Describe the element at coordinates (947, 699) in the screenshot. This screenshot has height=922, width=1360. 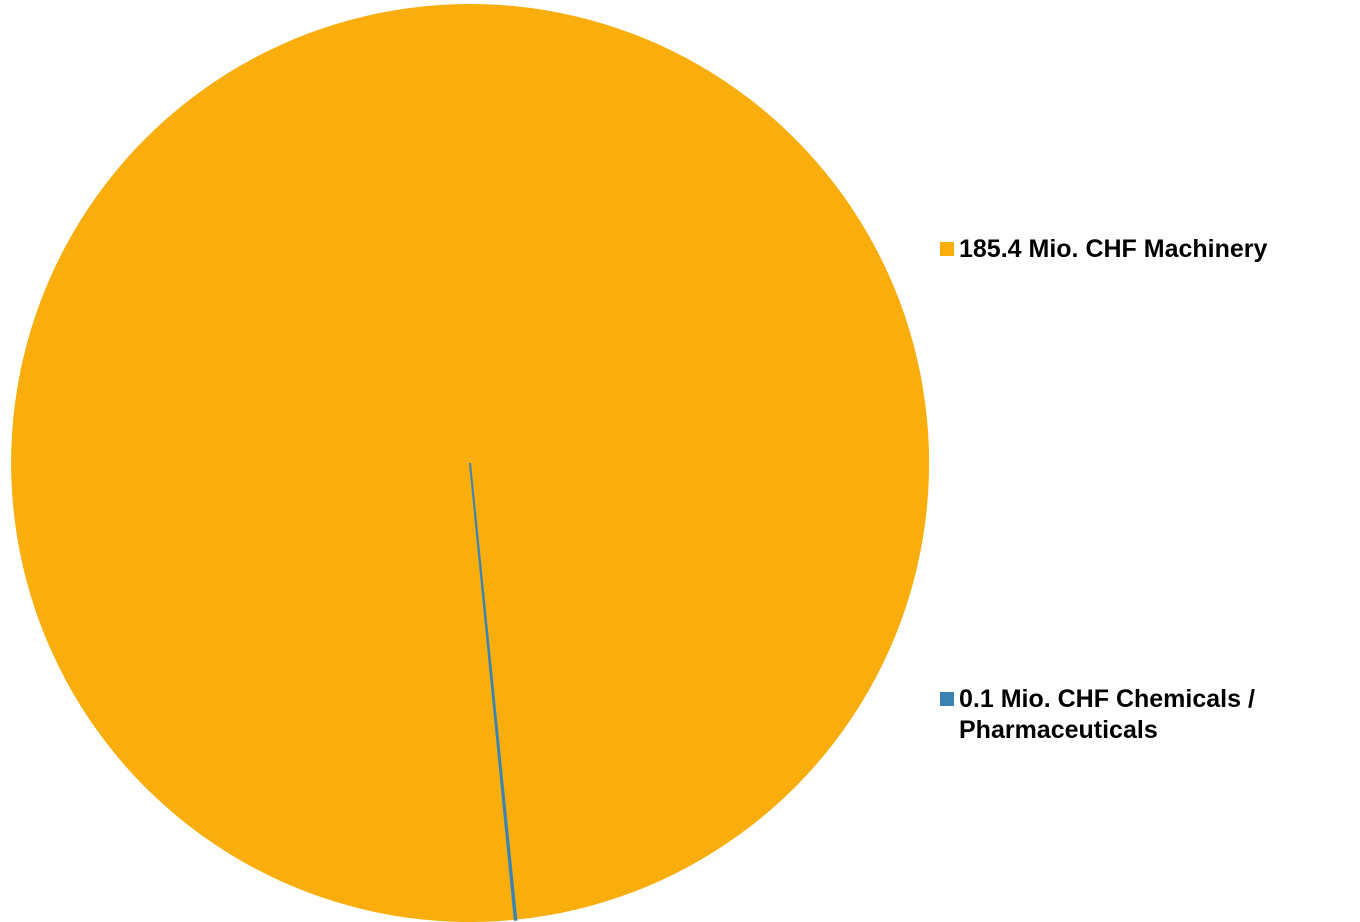
I see `legend-swatch-chemicals` at that location.